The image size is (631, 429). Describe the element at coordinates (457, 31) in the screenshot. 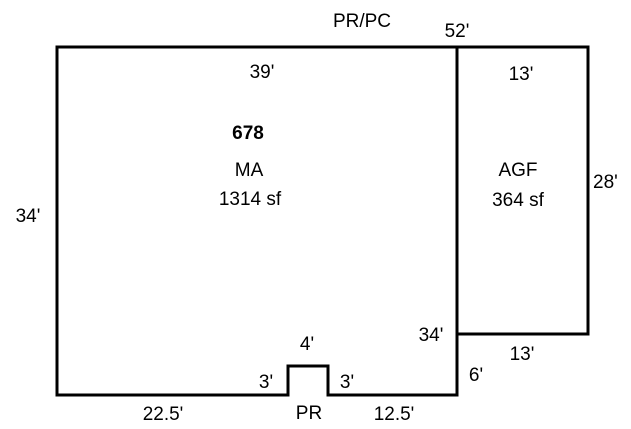

I see `dimension-52: 52'` at that location.